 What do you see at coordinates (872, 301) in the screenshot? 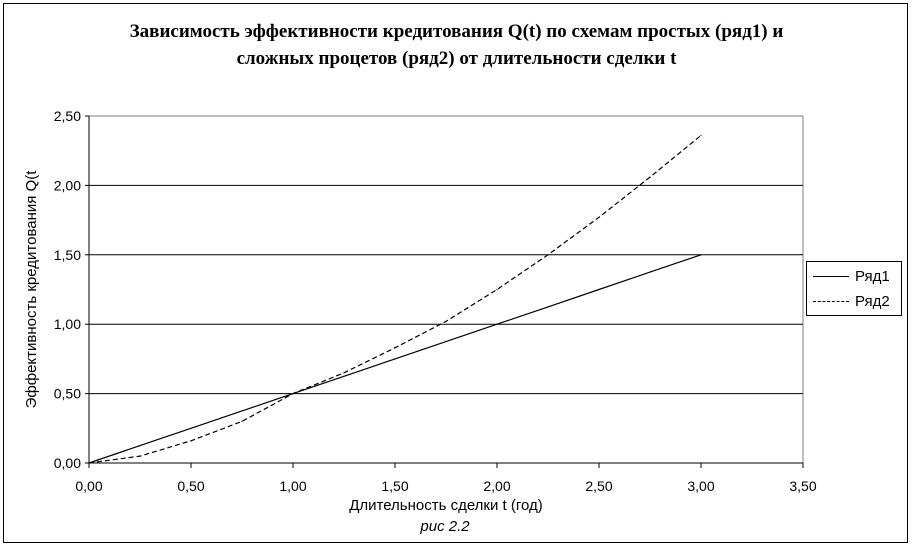
I see `legend-label-series2: Ряд2` at bounding box center [872, 301].